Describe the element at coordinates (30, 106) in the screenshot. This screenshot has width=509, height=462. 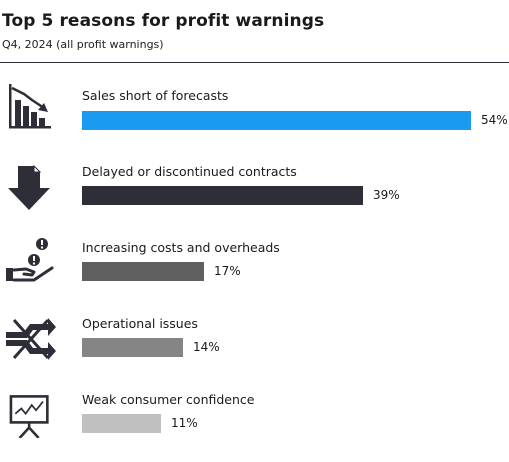
I see `declining-bar-chart-icon` at that location.